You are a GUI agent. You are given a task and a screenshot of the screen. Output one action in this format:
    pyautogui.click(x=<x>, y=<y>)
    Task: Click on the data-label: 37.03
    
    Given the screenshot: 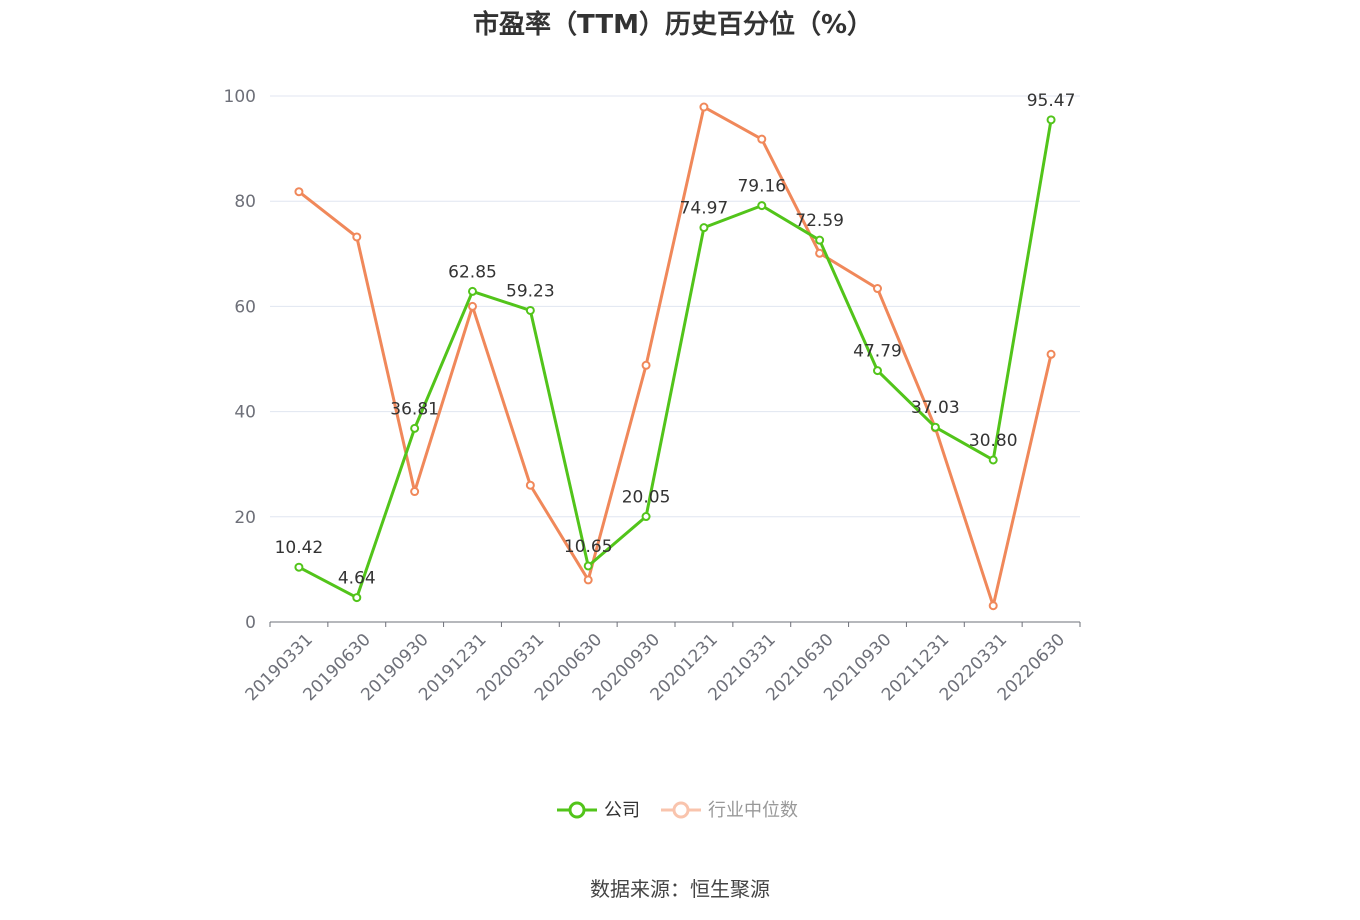 What is the action you would take?
    pyautogui.click(x=935, y=408)
    